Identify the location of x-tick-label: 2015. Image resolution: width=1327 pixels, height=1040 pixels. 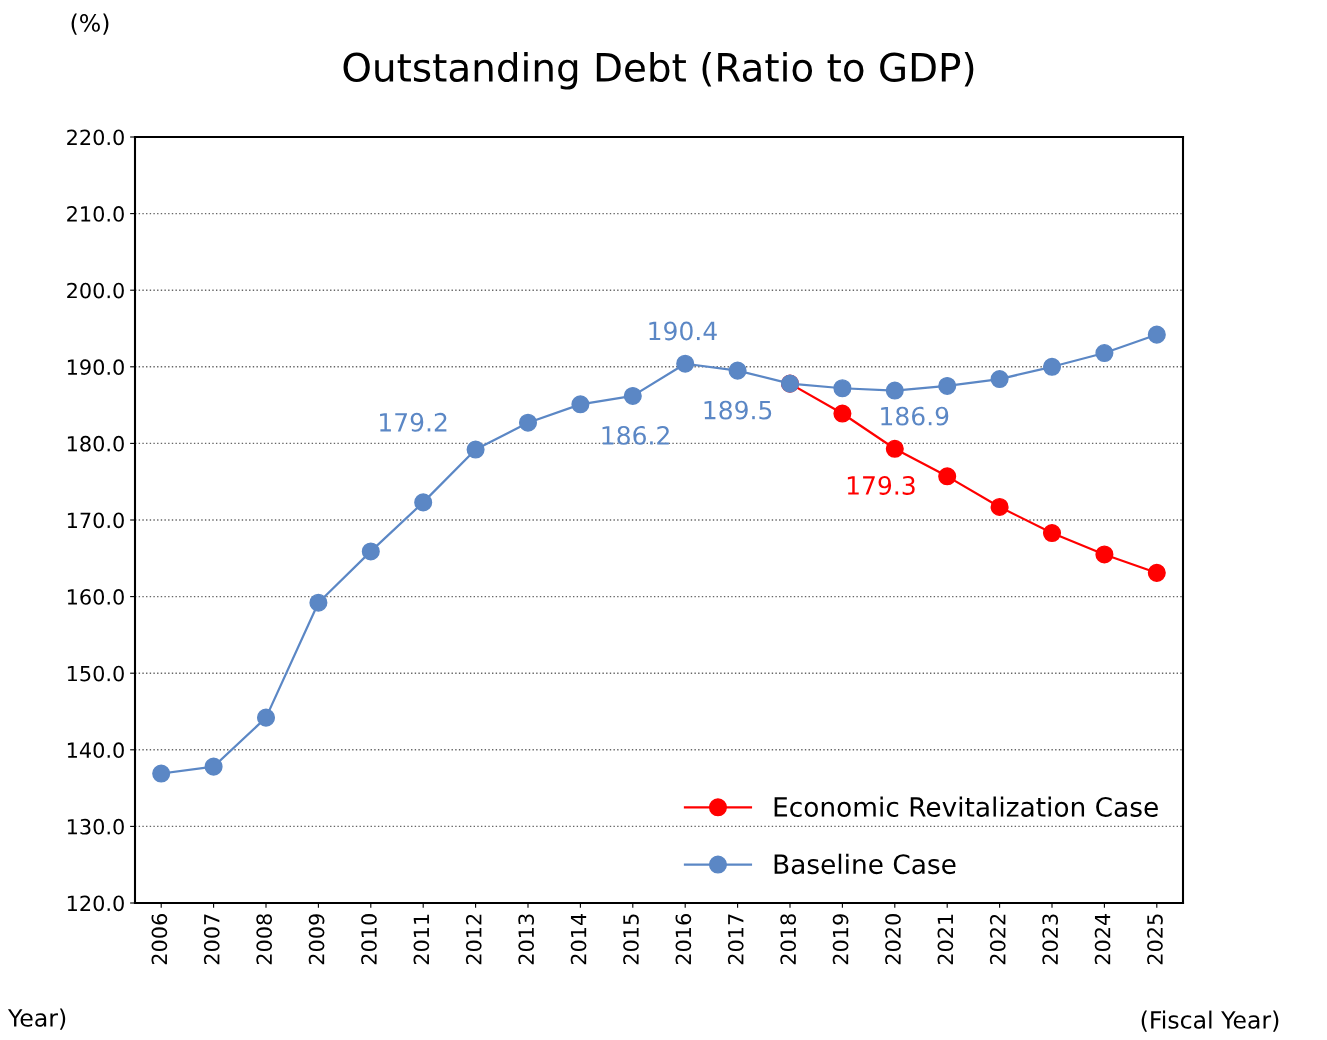
(631, 939).